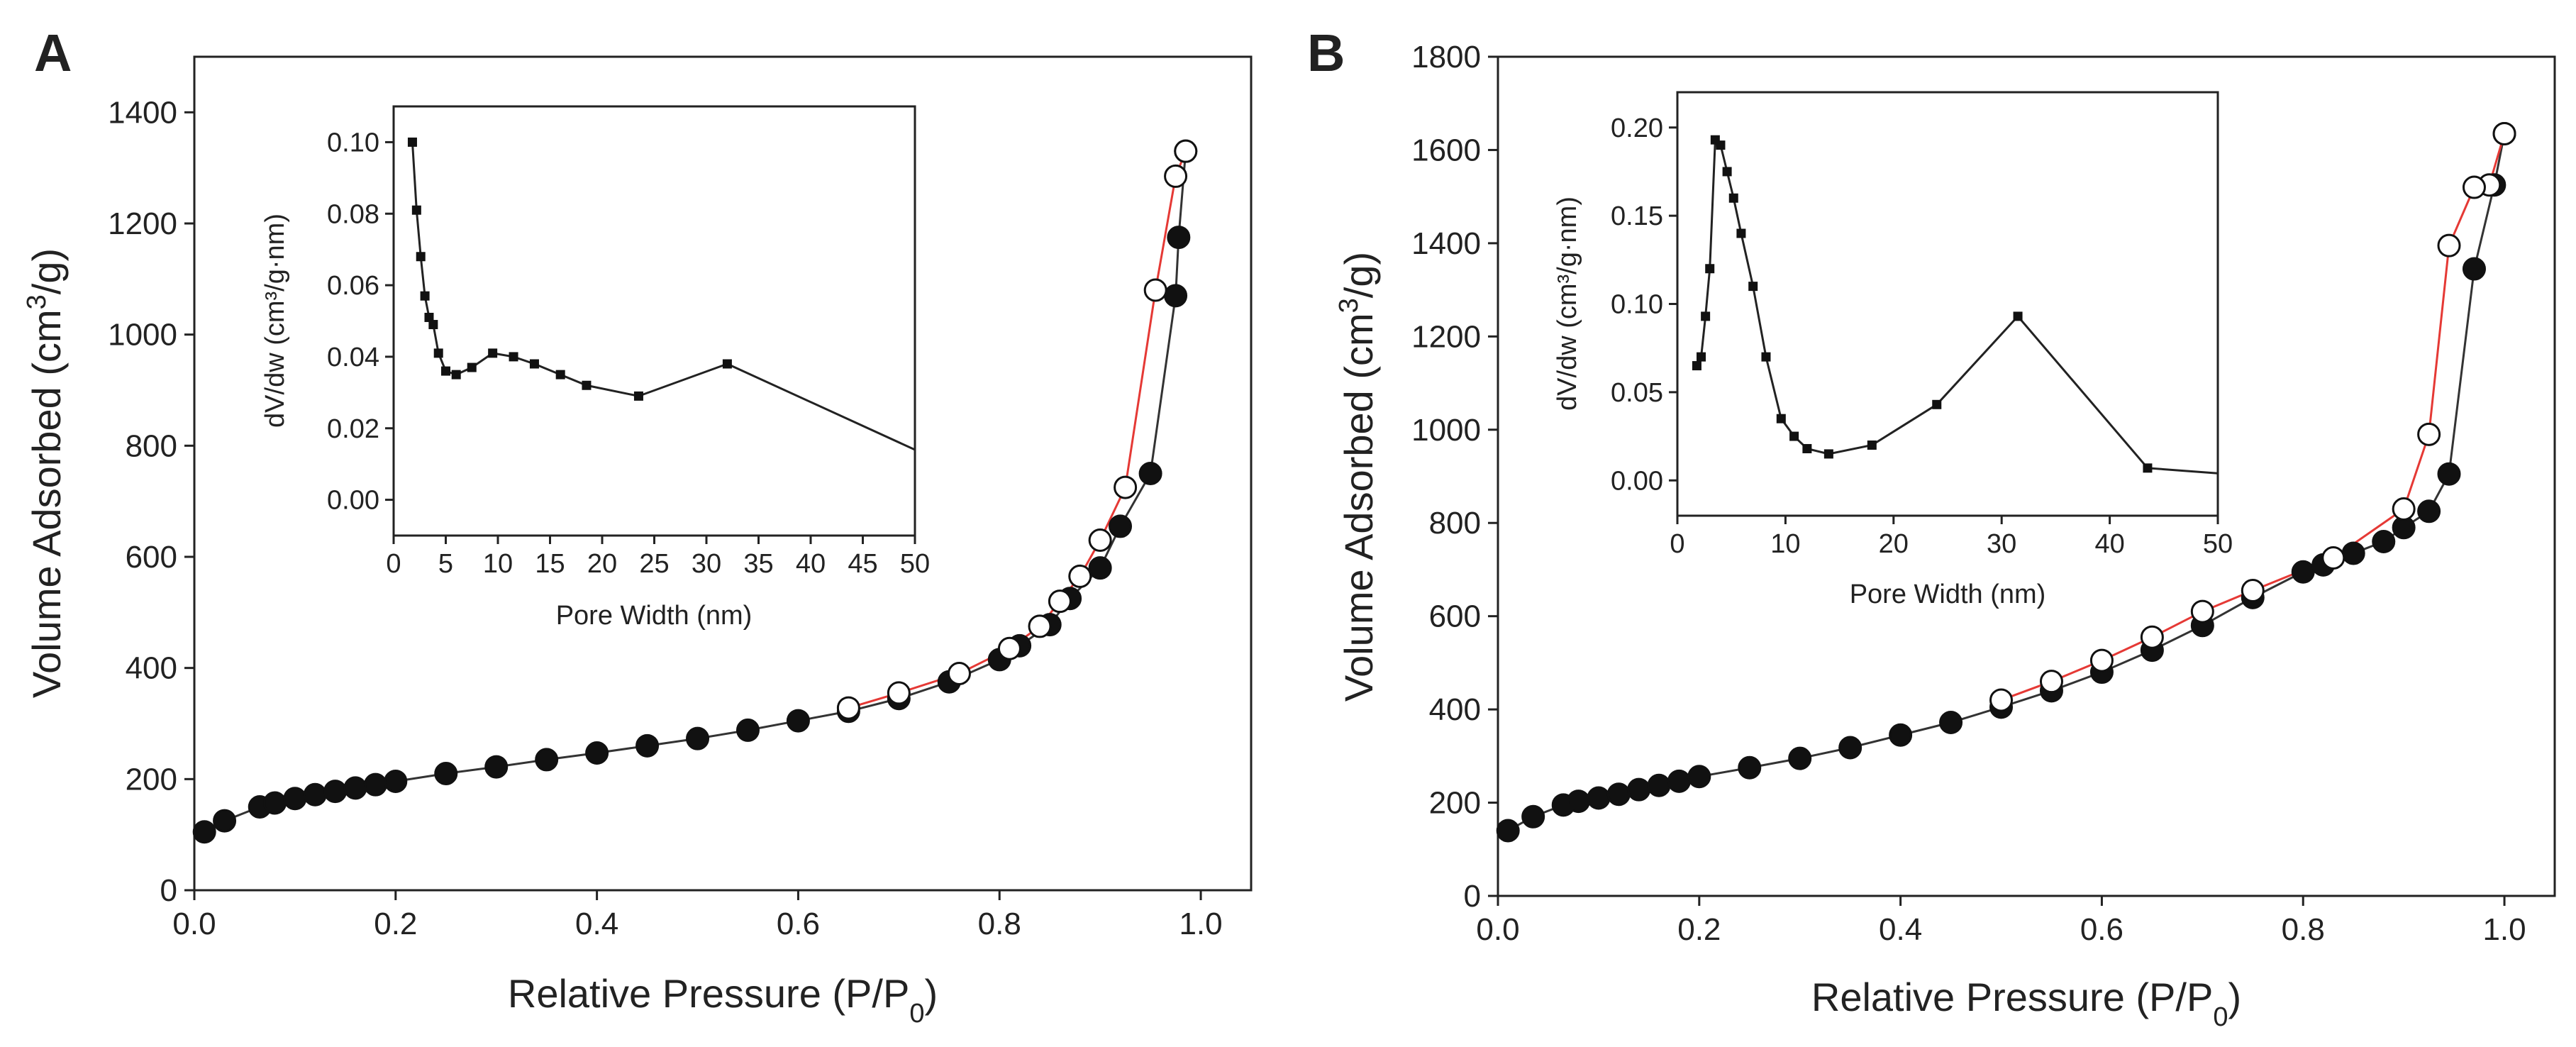  I want to click on panel-a-inset-x-tick-label: 15, so click(550, 564).